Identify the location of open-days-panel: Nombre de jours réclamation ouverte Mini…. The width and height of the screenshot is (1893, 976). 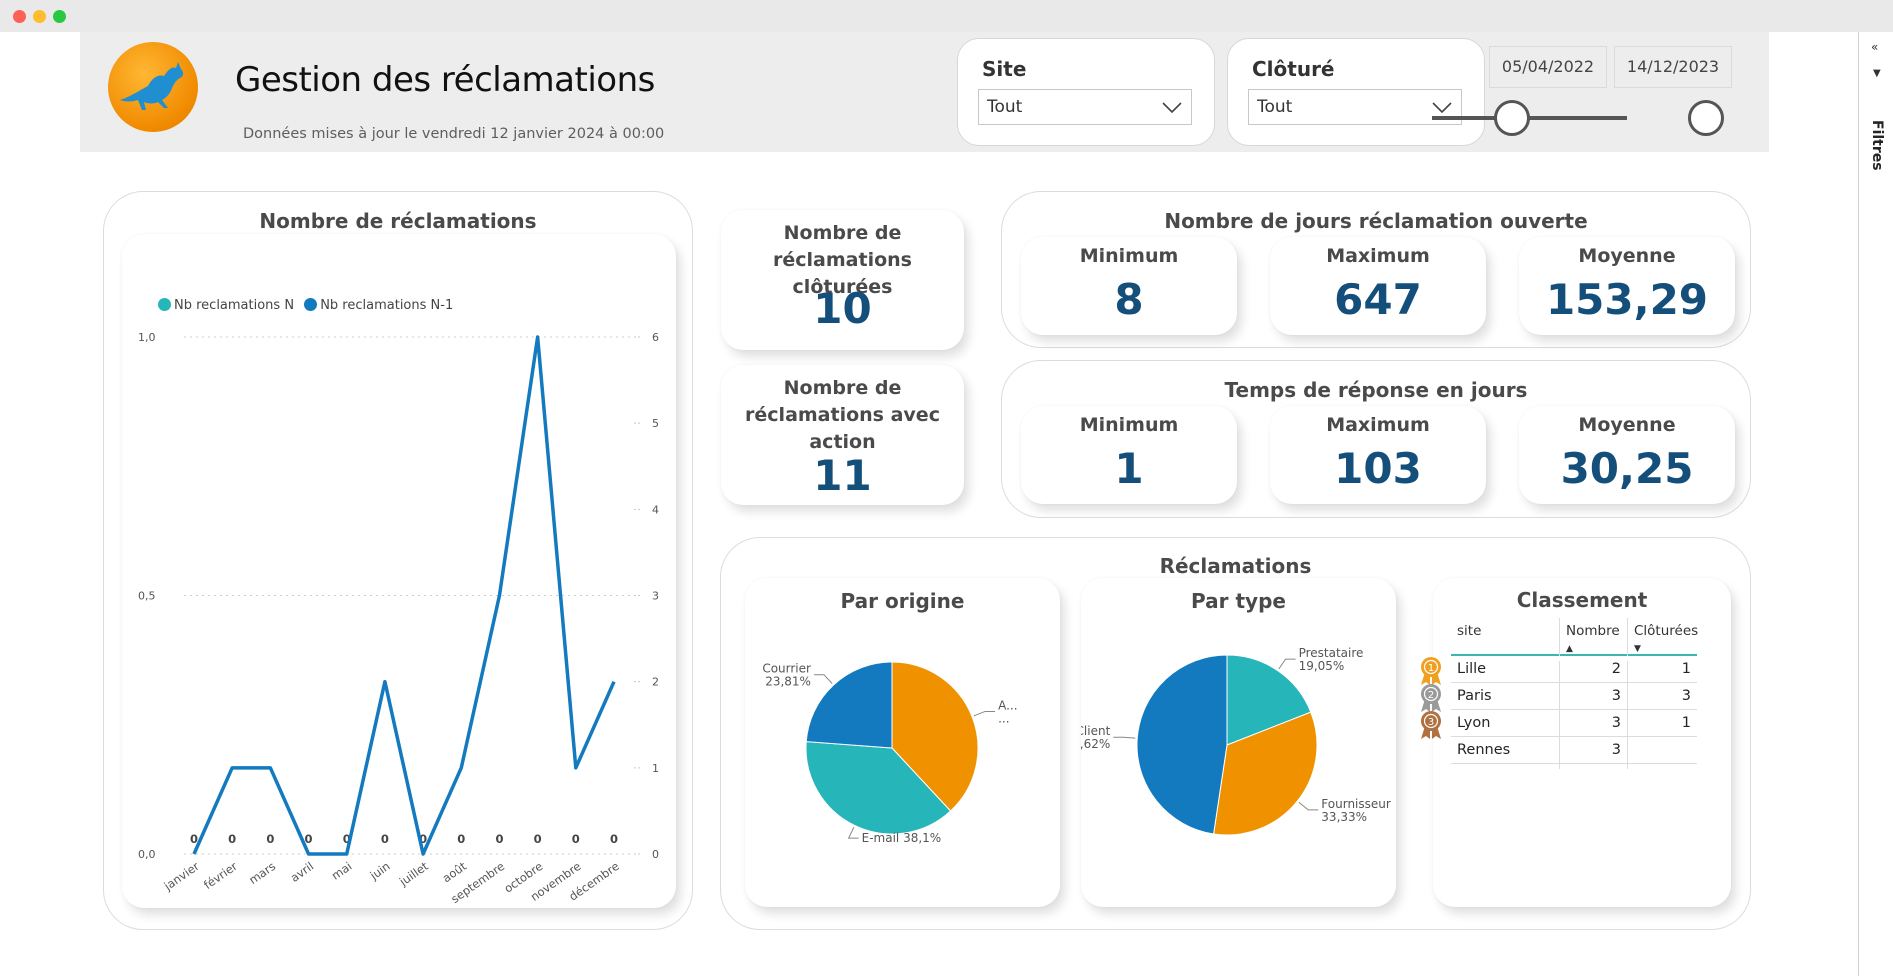
(1376, 269).